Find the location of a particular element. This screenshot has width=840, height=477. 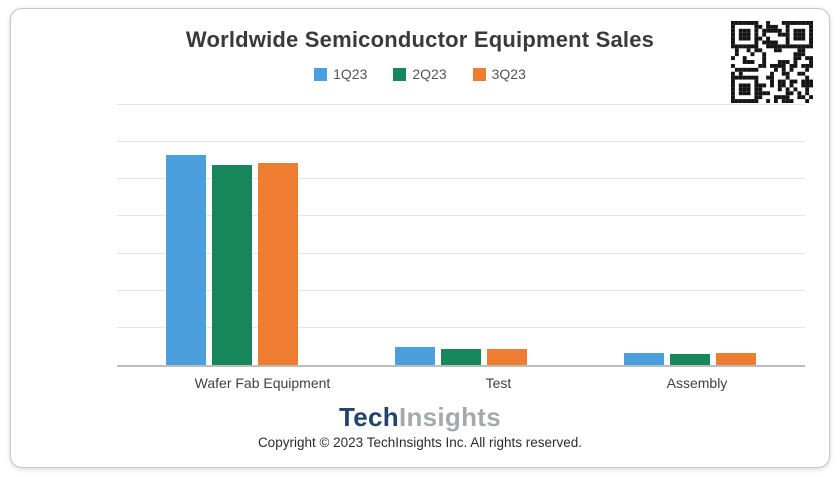

bar-1q23-wafer-fab-equipment is located at coordinates (185, 260).